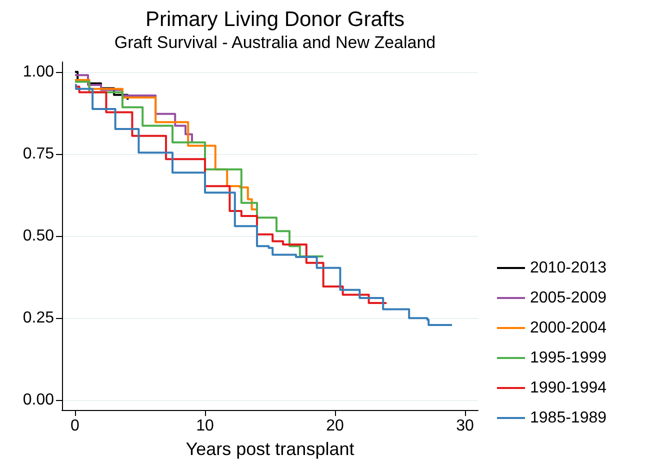  Describe the element at coordinates (568, 418) in the screenshot. I see `legend-label: 1985-1989` at that location.